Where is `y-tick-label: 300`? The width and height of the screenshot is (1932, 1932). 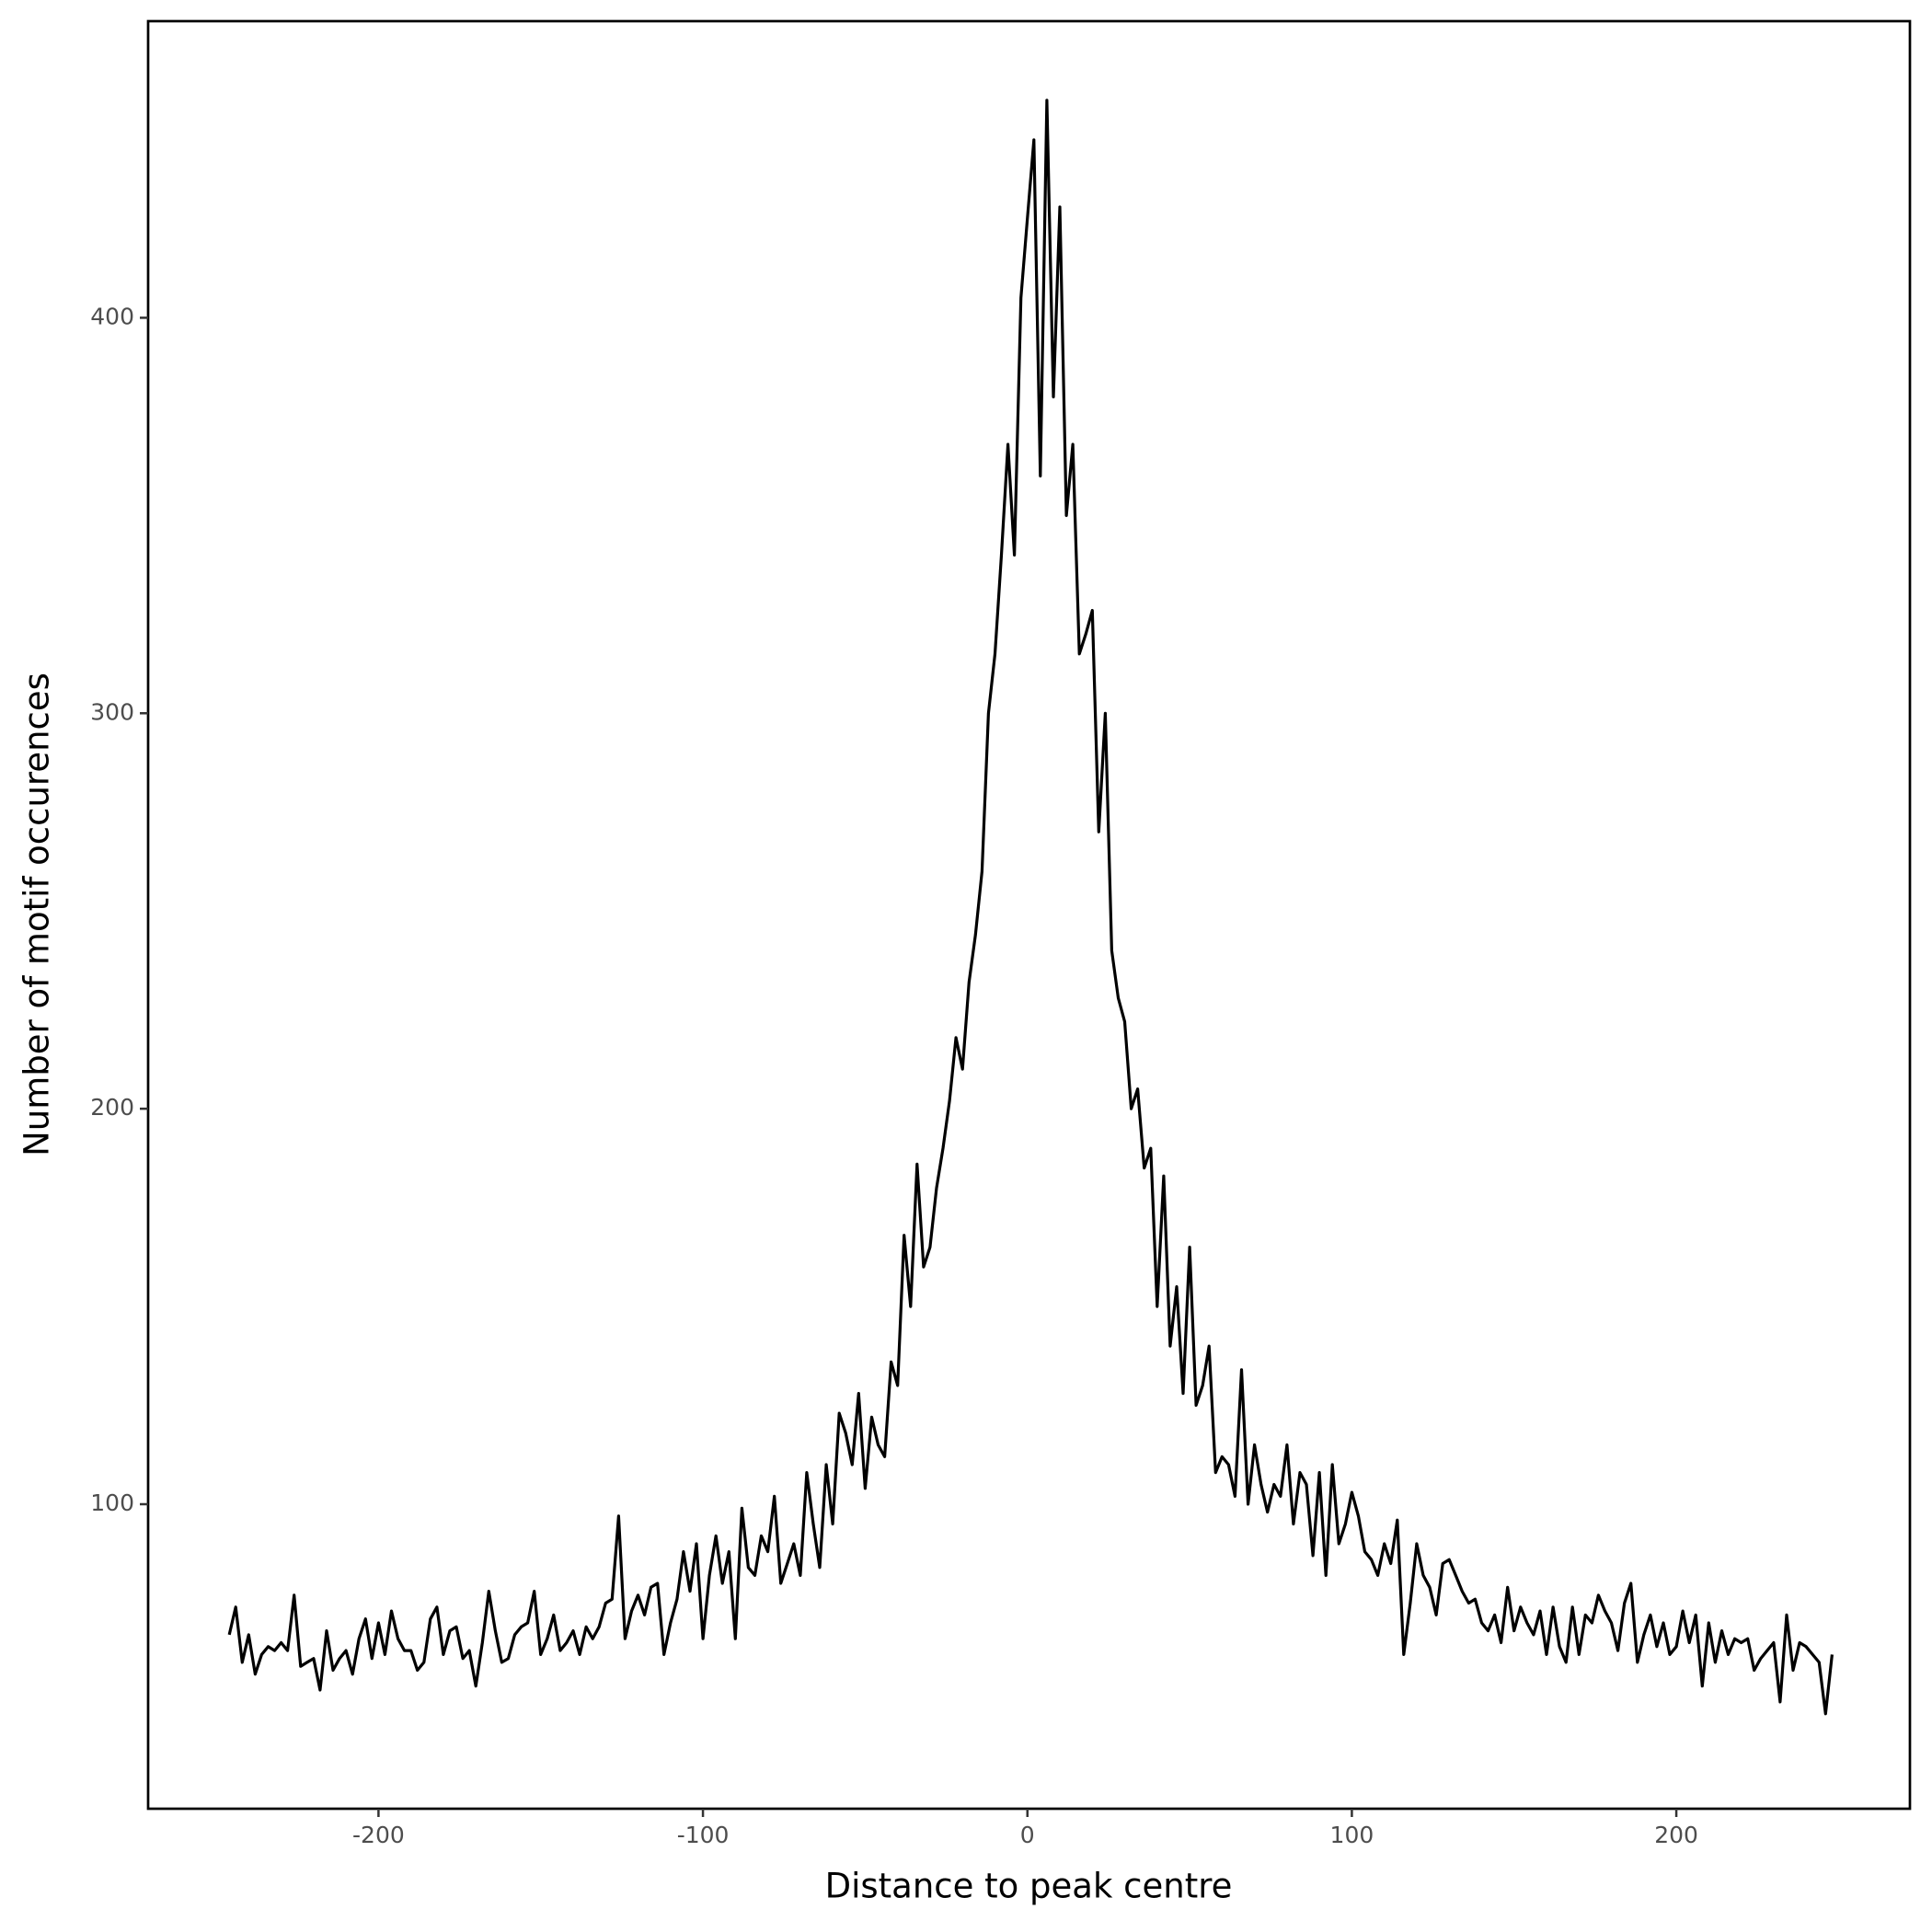
y-tick-label: 300 is located at coordinates (112, 711).